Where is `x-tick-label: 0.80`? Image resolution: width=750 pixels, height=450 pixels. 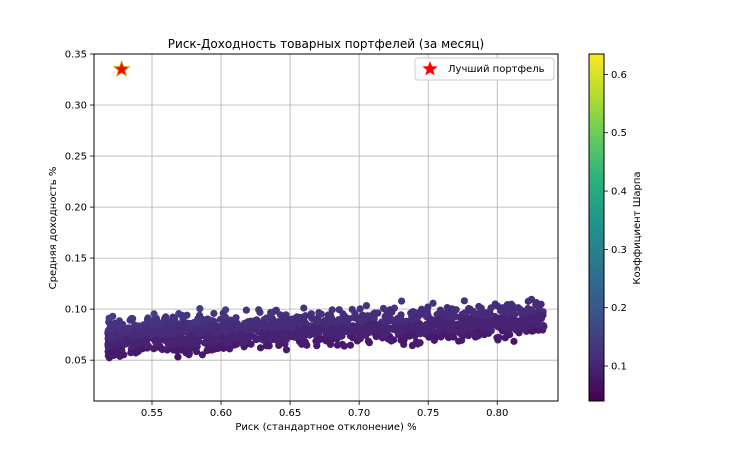
x-tick-label: 0.80 is located at coordinates (497, 413).